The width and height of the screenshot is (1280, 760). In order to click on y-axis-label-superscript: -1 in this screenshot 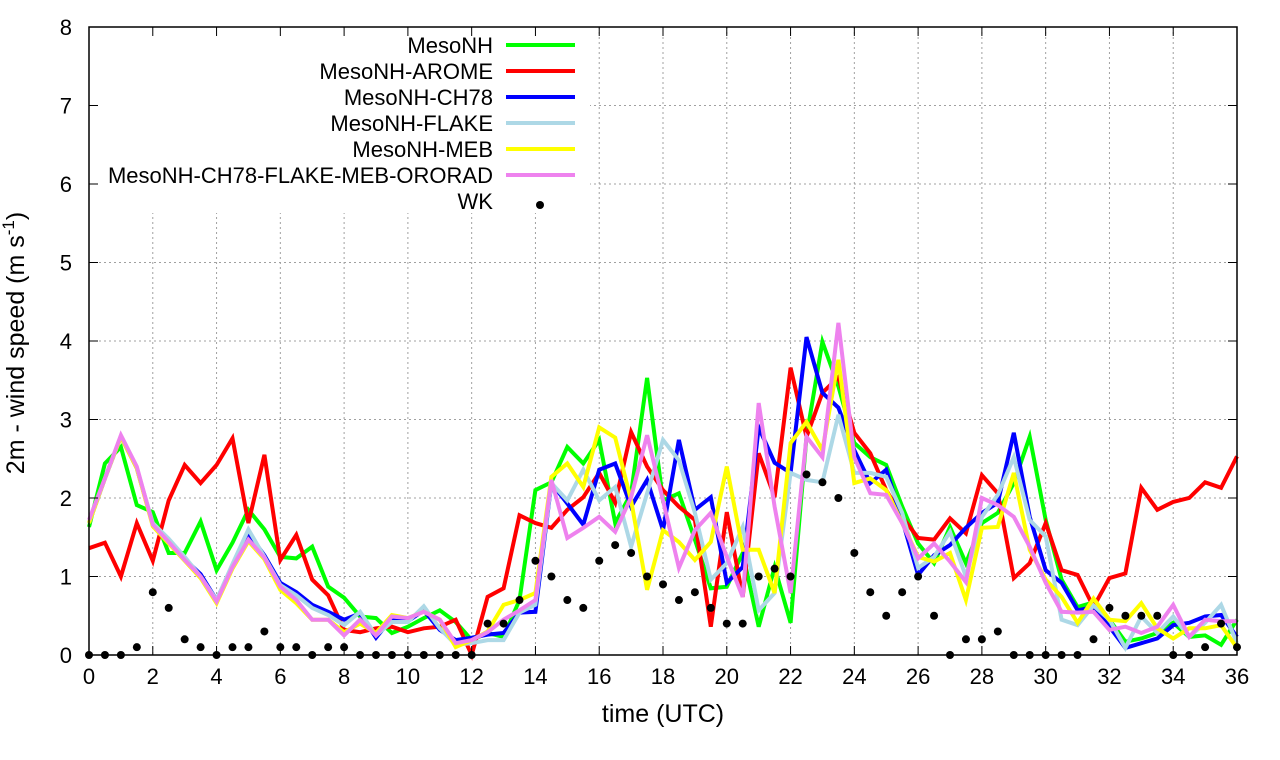, I will do `click(9, 227)`.